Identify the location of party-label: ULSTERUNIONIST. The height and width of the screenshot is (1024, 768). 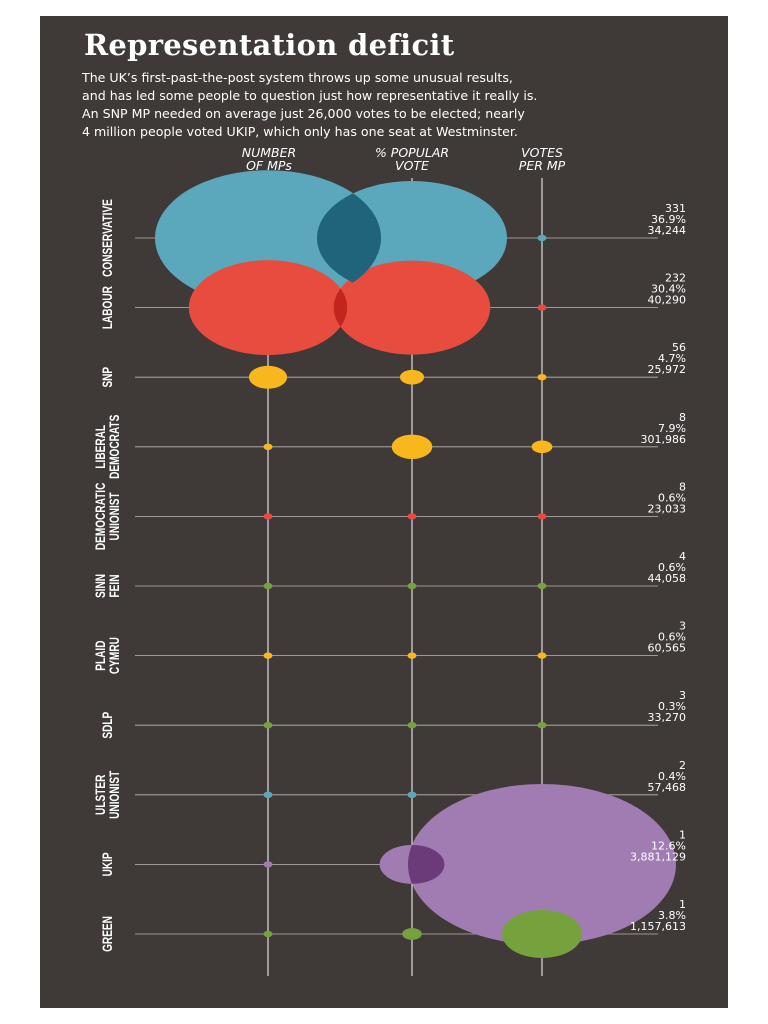
(107, 794).